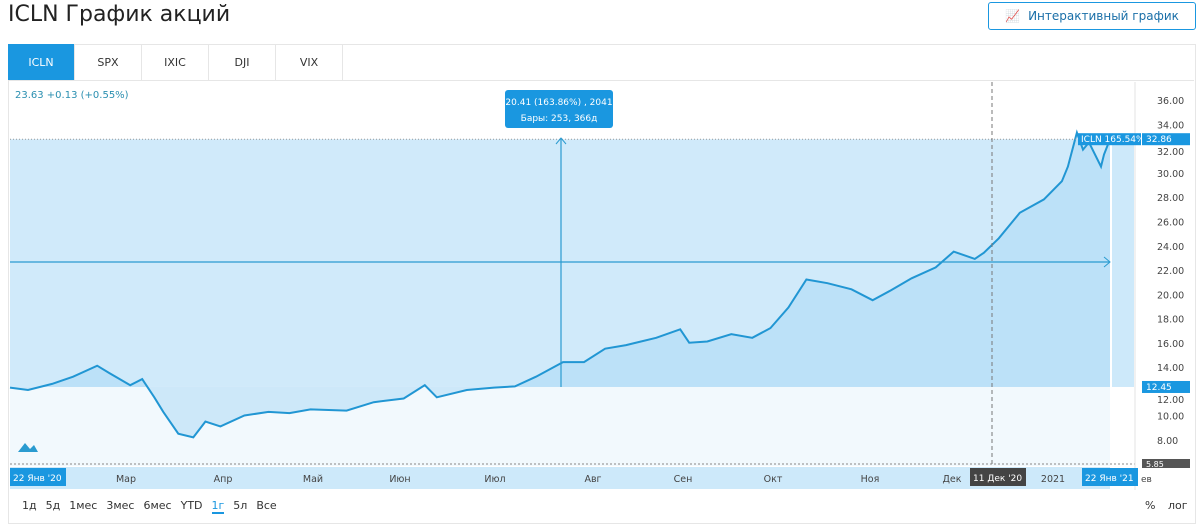 The width and height of the screenshot is (1200, 529). I want to click on time-axis-highlight, so click(560, 478).